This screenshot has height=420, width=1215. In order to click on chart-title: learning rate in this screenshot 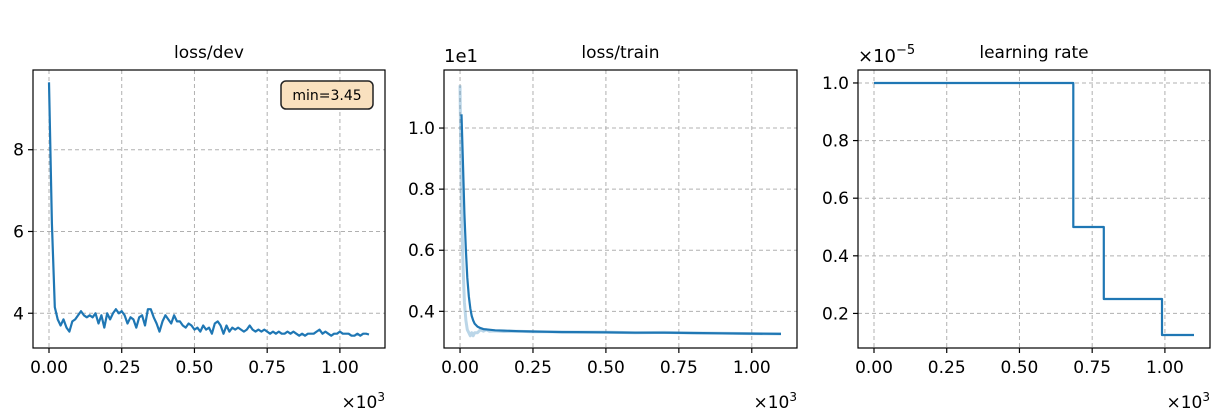, I will do `click(1033, 53)`.